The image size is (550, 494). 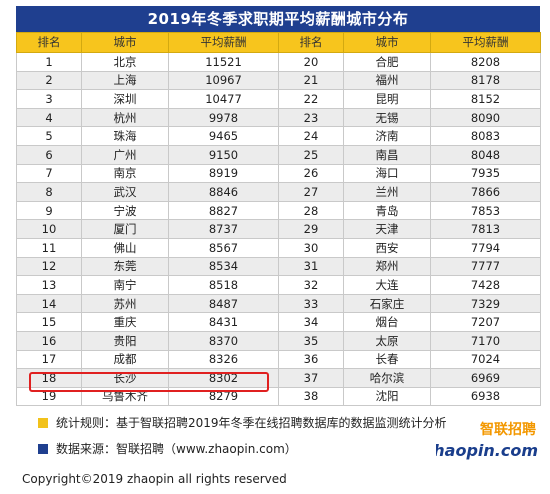 What do you see at coordinates (485, 154) in the screenshot?
I see `cell-salary-right: 8048` at bounding box center [485, 154].